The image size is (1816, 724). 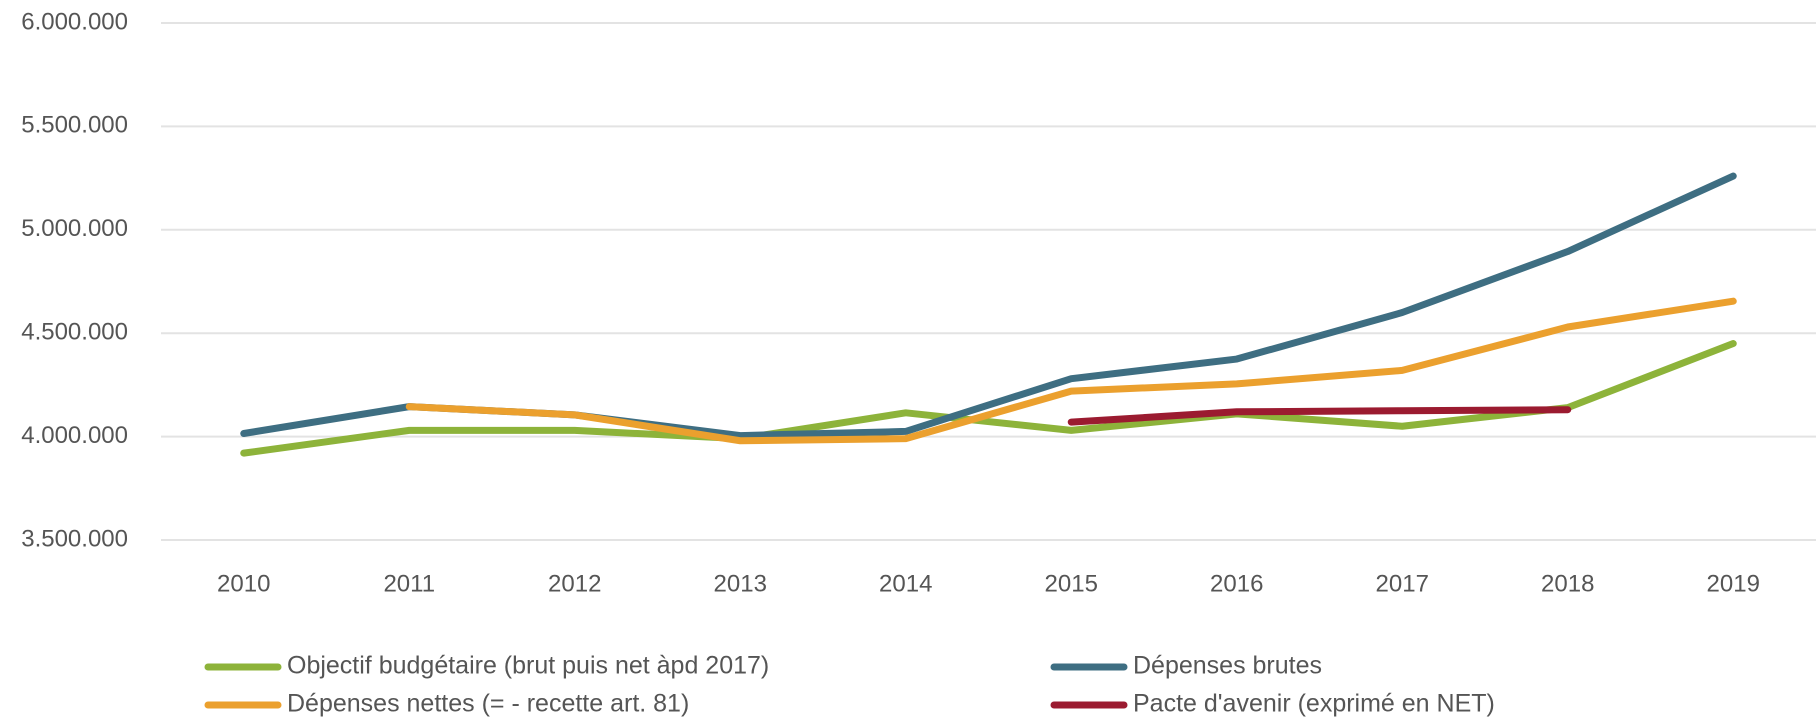 I want to click on y-tick-label: 5.500.000, so click(x=74, y=125).